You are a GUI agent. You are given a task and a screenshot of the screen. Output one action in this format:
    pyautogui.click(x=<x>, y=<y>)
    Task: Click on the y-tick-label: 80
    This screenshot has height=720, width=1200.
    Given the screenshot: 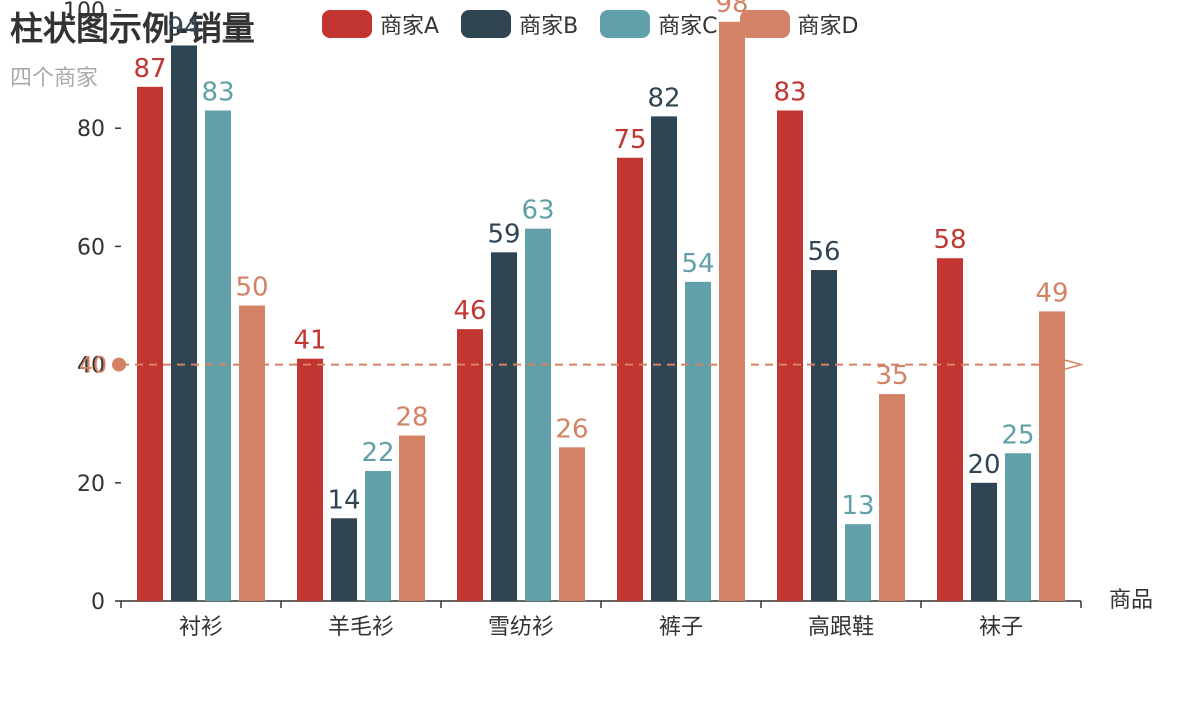 What is the action you would take?
    pyautogui.click(x=91, y=129)
    